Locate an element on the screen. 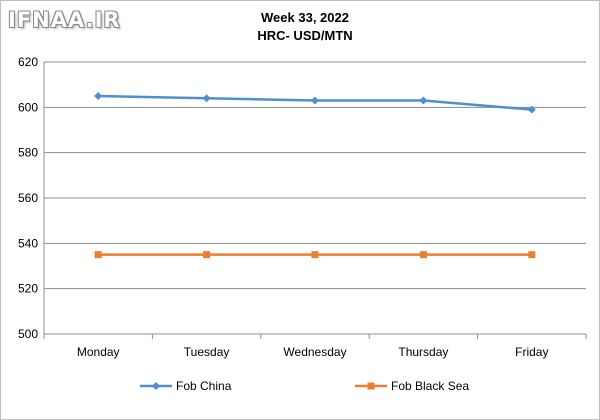 The image size is (600, 420). x-tick-label: Friday is located at coordinates (531, 352).